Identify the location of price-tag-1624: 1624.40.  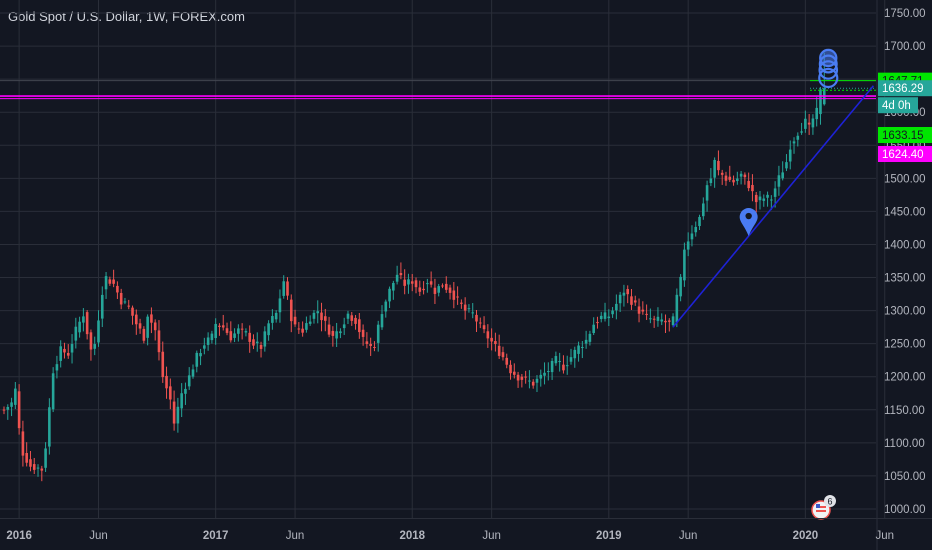
(903, 155).